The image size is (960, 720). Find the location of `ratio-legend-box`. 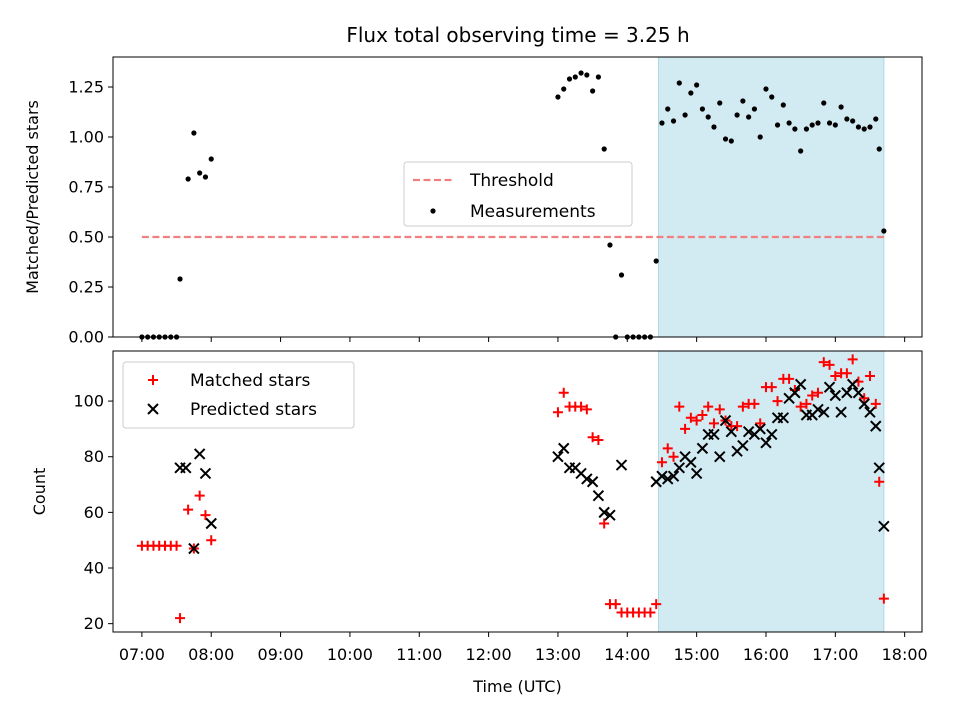

ratio-legend-box is located at coordinates (518, 194).